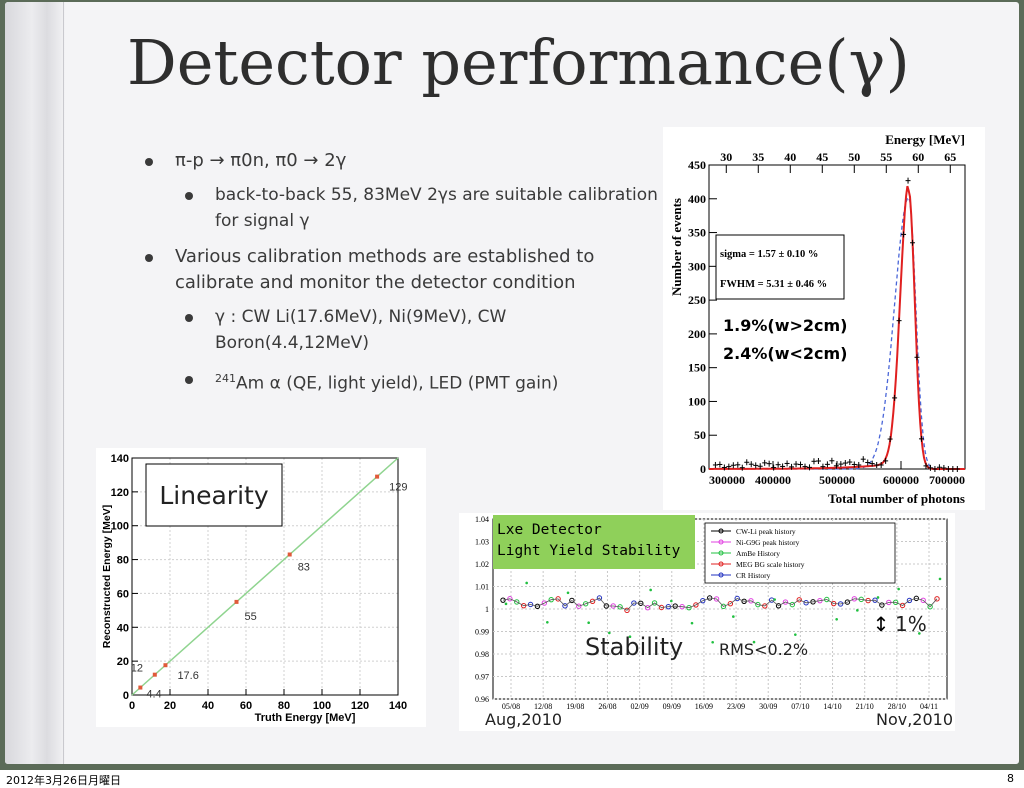  What do you see at coordinates (697, 165) in the screenshot?
I see `y-tick-label: 450` at bounding box center [697, 165].